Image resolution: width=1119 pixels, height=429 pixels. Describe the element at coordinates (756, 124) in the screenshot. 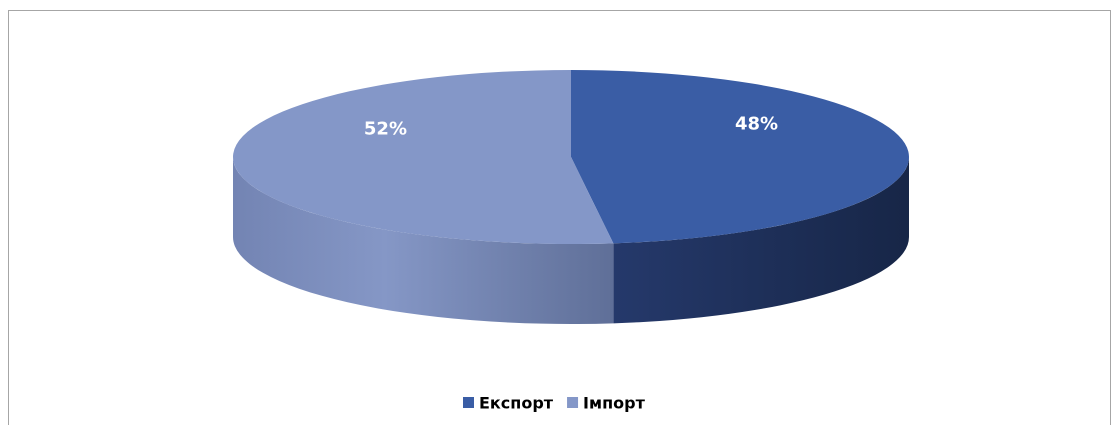

I see `data-label: 48%` at that location.